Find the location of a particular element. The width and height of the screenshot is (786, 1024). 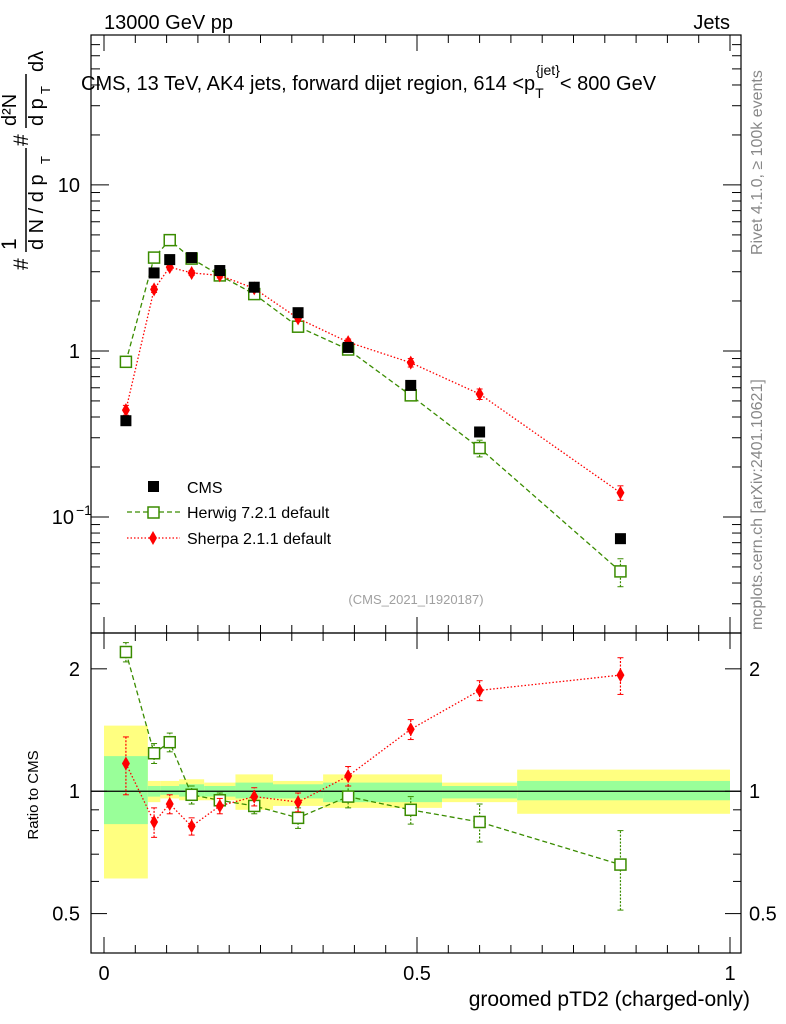

y-label-dn-dpt: d N / d p is located at coordinates (37, 212).